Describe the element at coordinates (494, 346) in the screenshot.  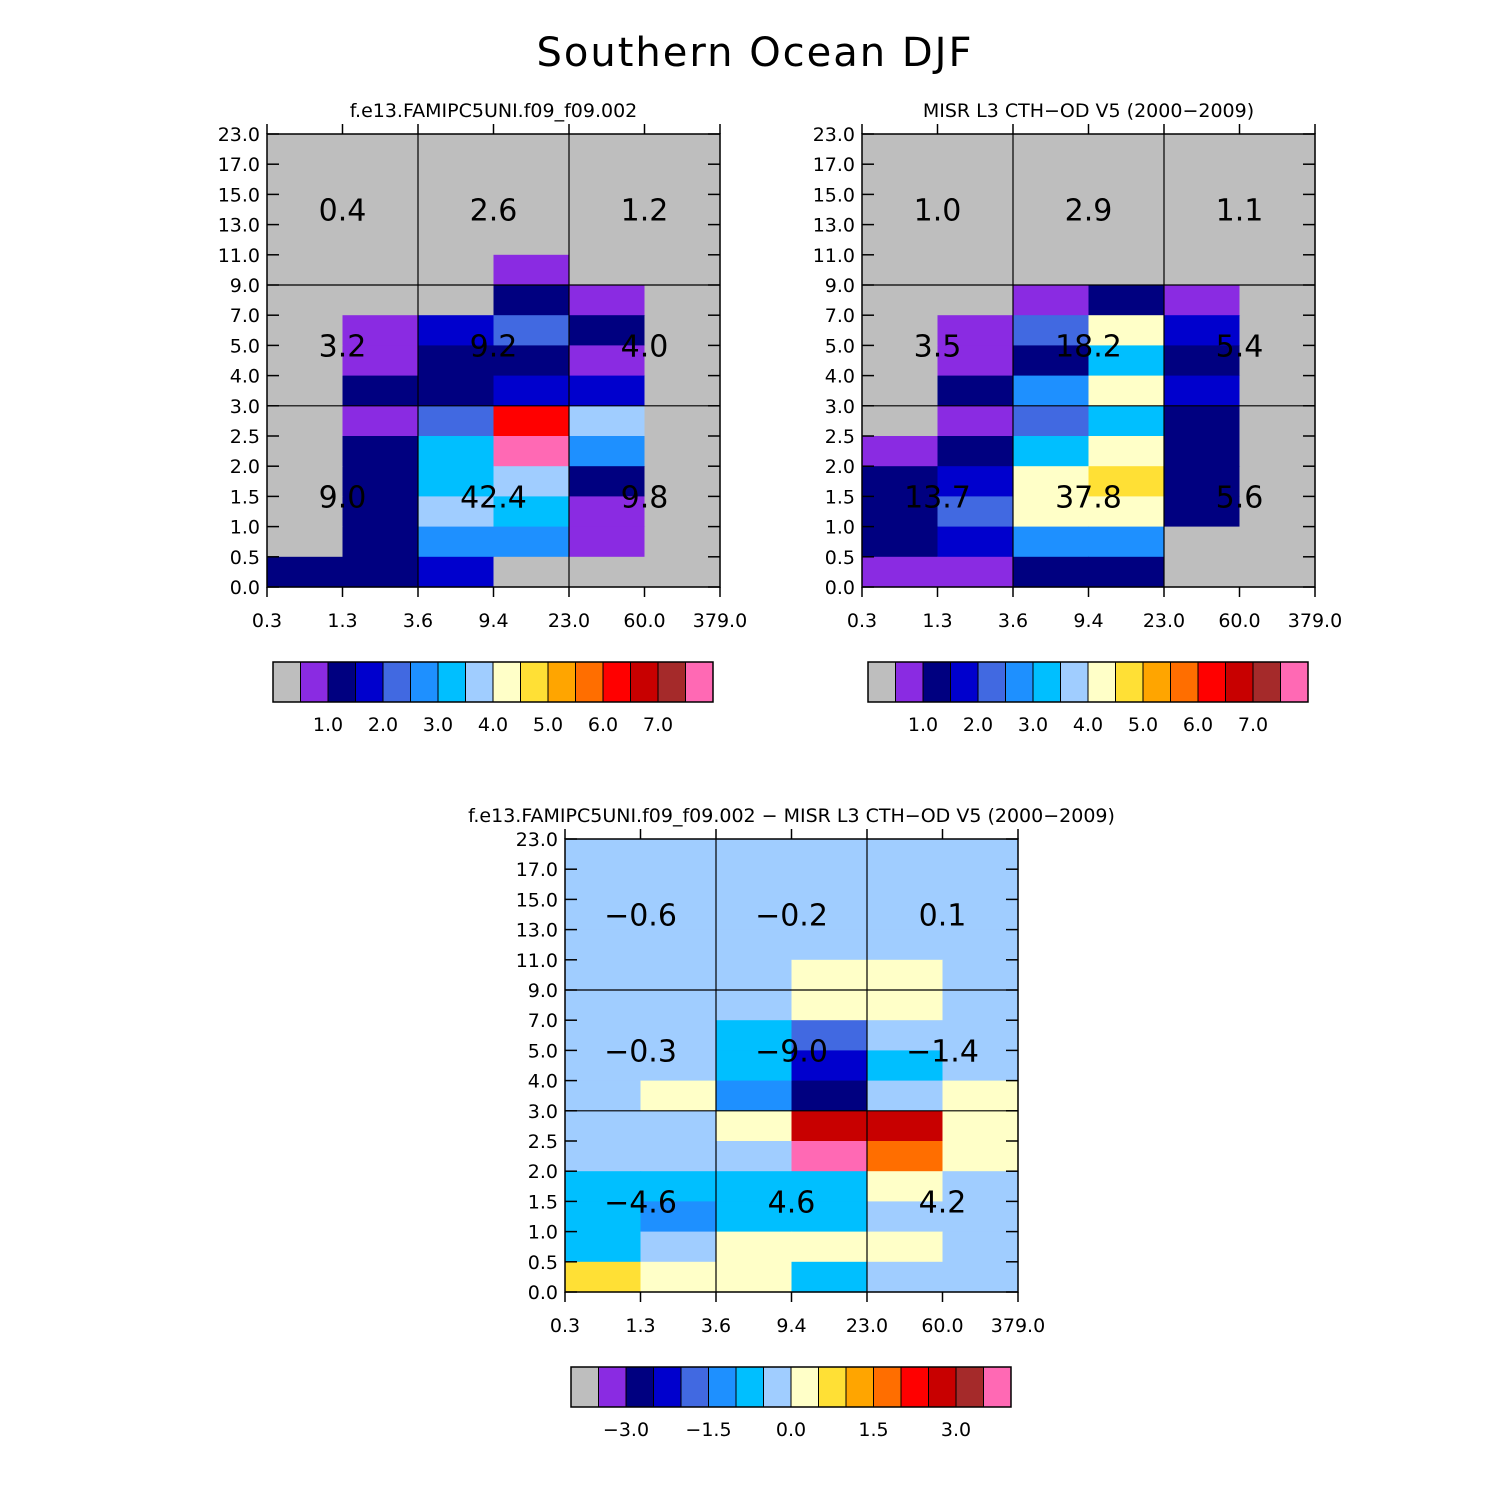
I see `band-total-label: 9.2` at that location.